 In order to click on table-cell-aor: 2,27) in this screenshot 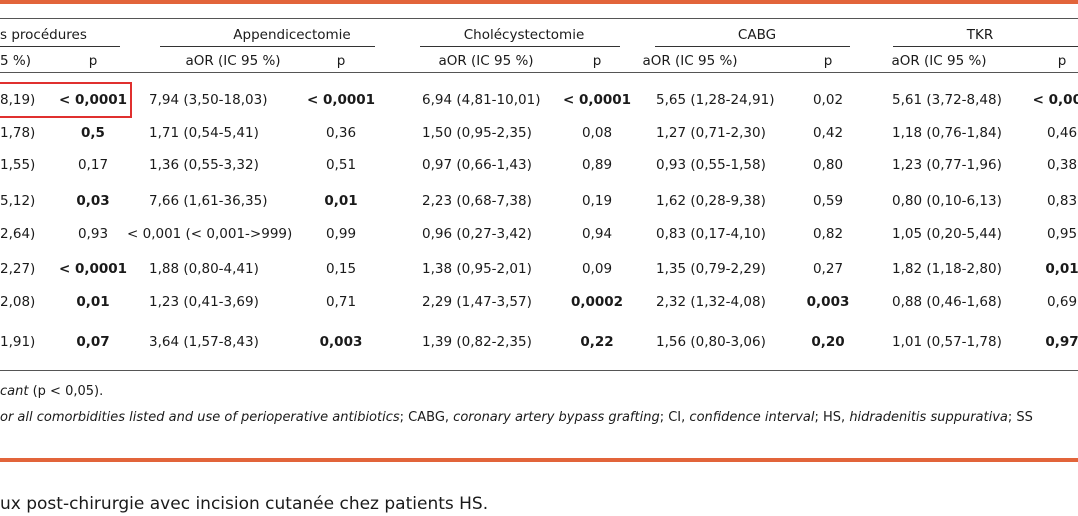, I will do `click(18, 269)`.